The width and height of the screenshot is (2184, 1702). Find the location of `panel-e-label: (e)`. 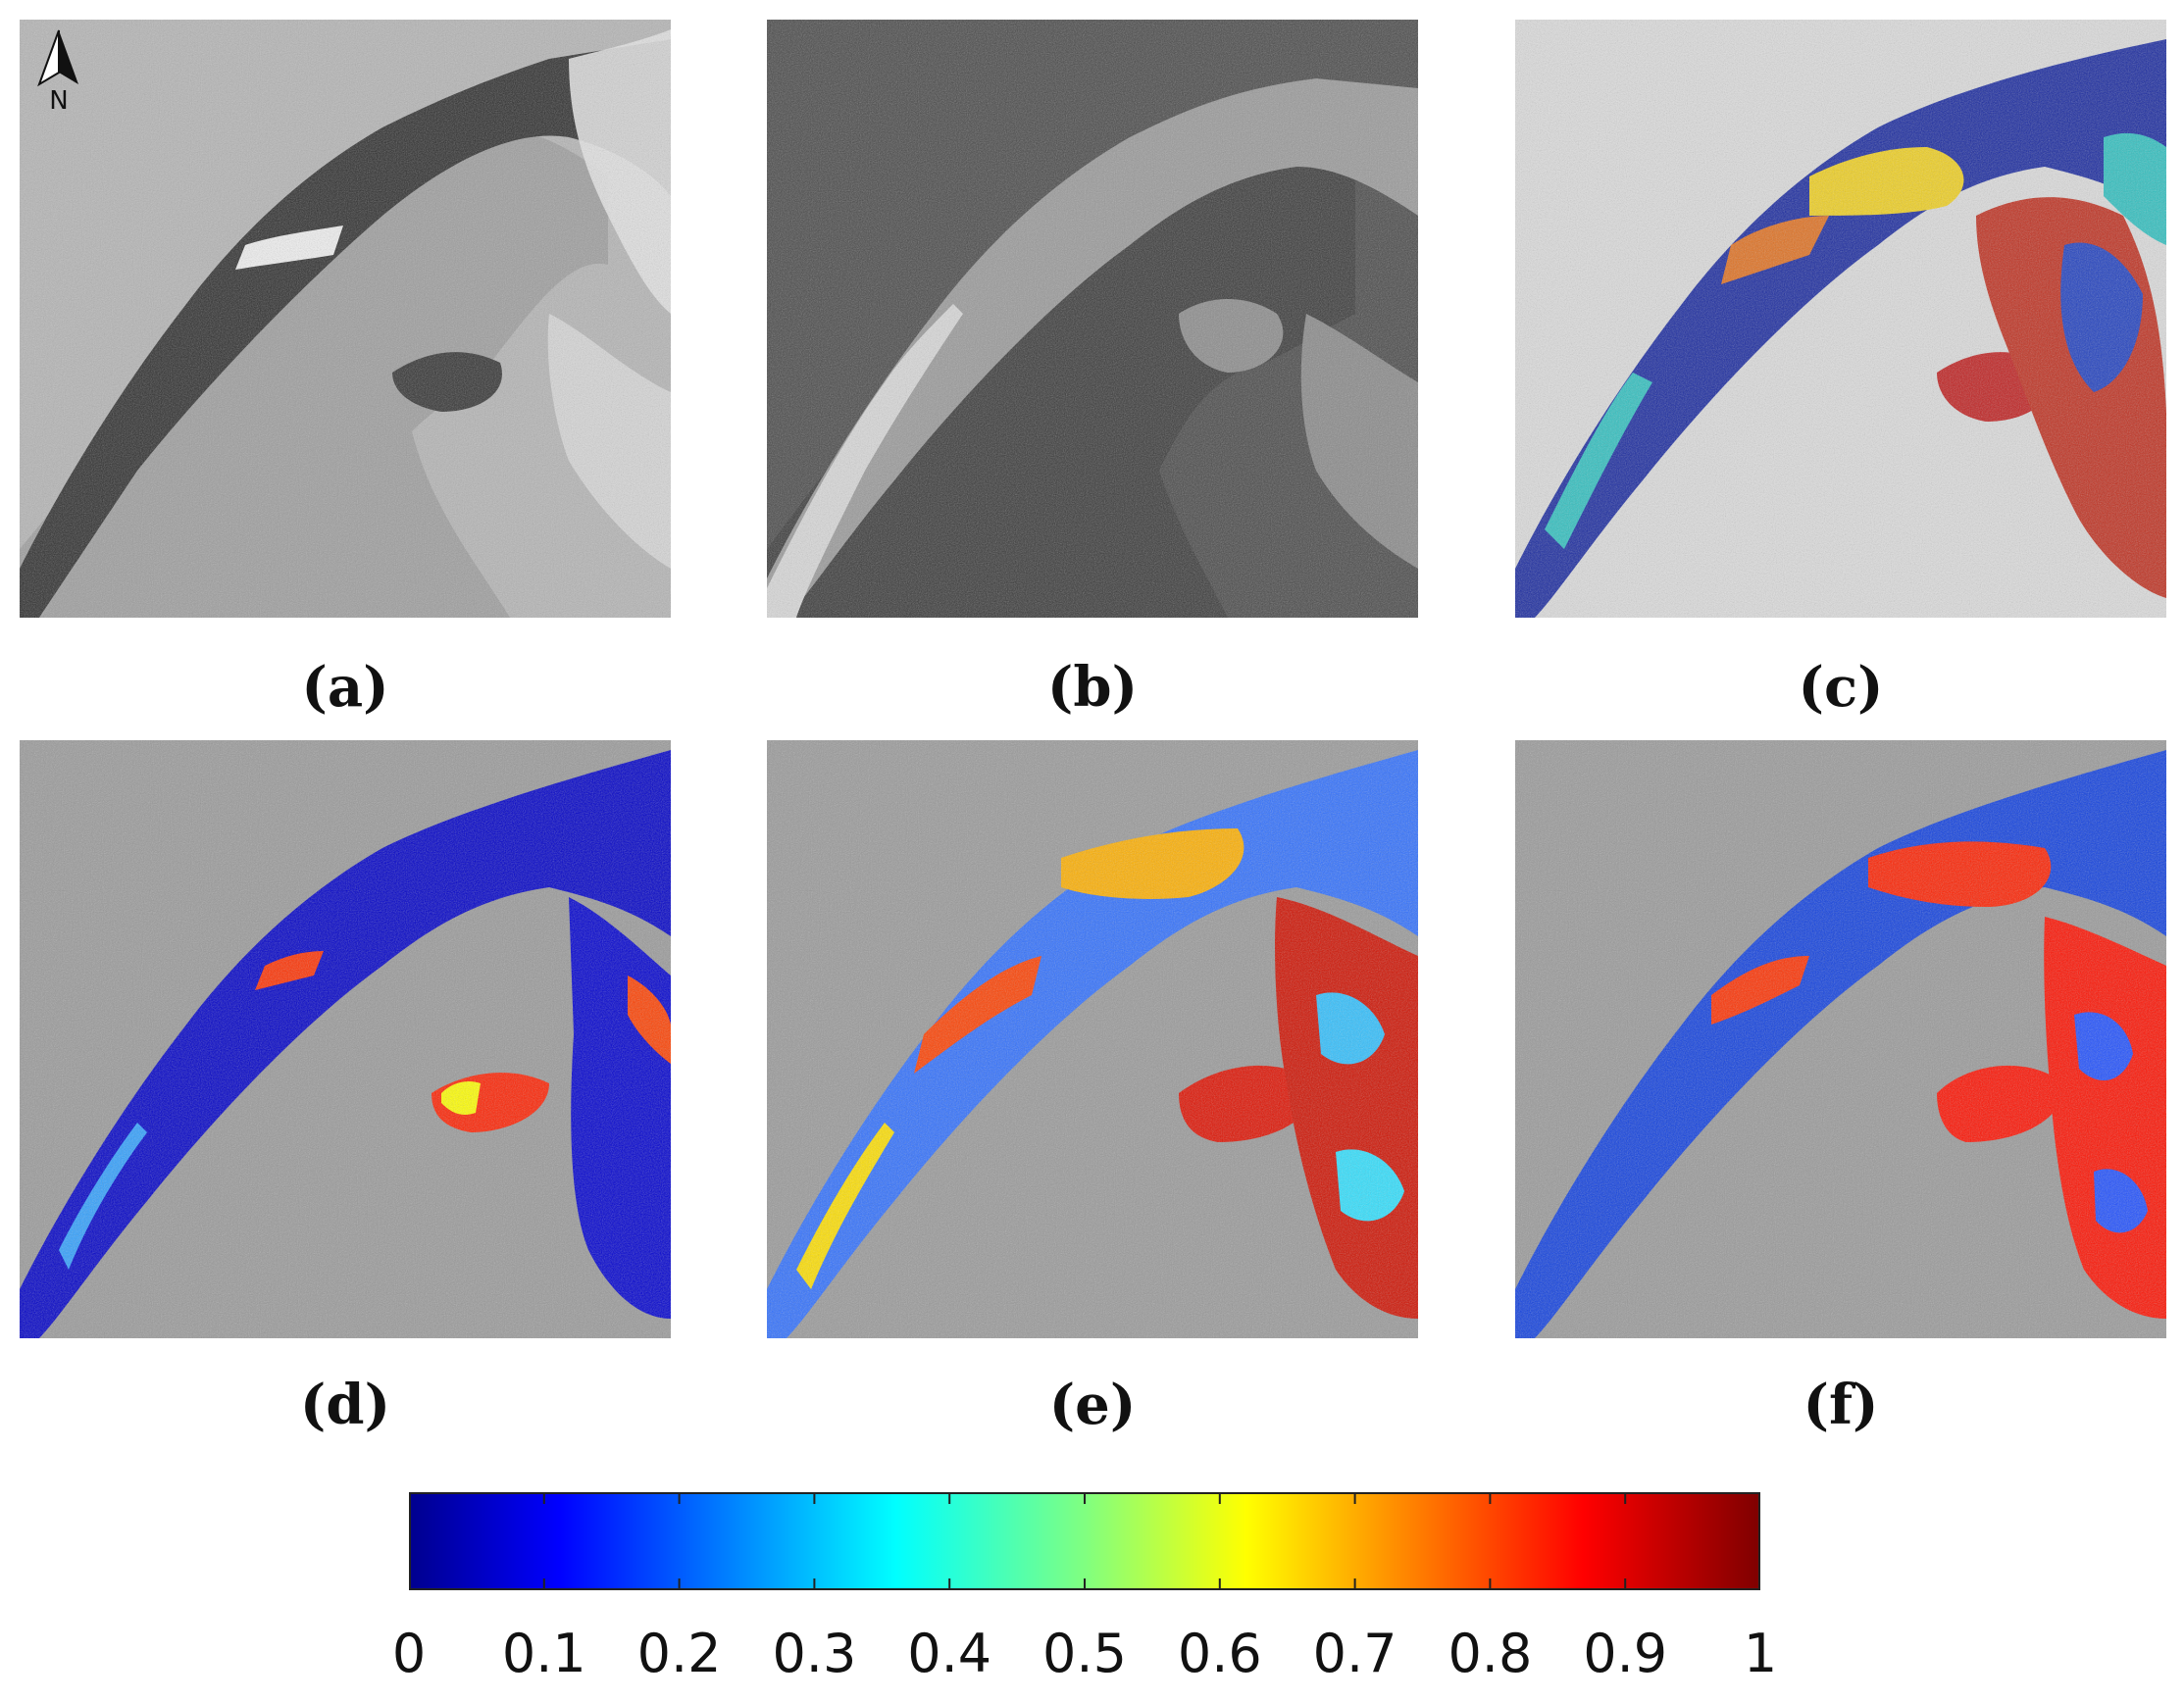

panel-e-label: (e) is located at coordinates (1092, 1405).